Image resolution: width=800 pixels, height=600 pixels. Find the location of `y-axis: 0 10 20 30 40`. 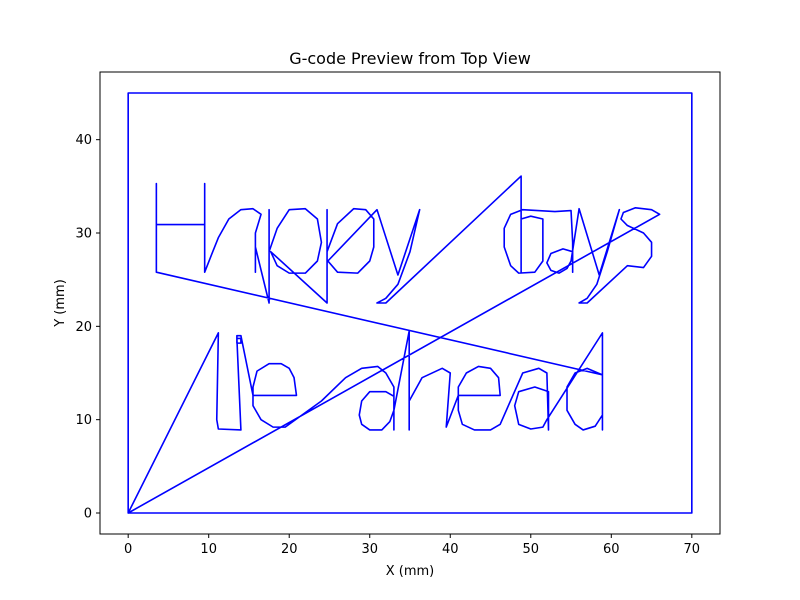

y-axis: 0 10 20 30 40 is located at coordinates (87, 327).